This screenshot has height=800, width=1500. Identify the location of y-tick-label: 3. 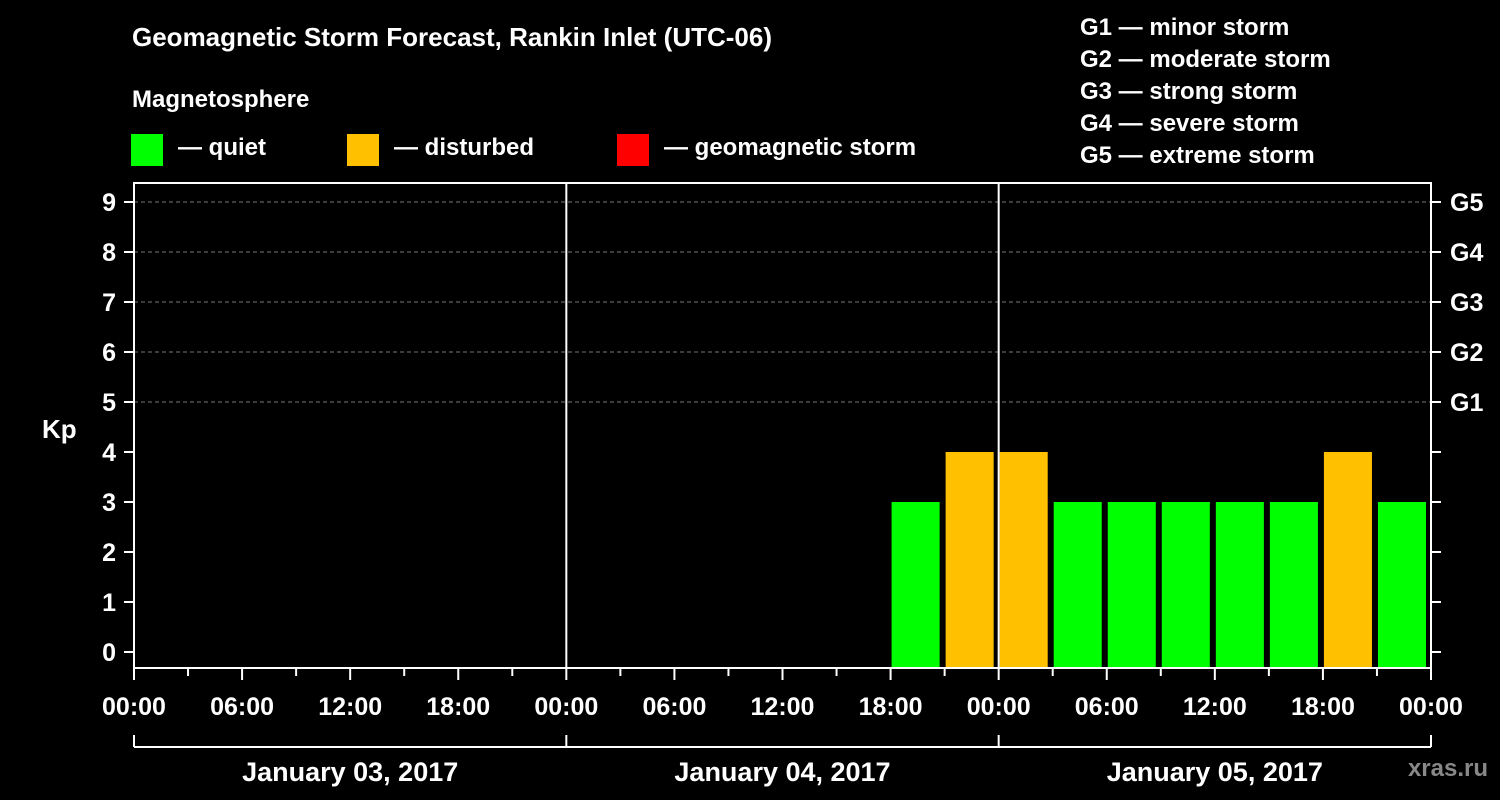
(109, 503).